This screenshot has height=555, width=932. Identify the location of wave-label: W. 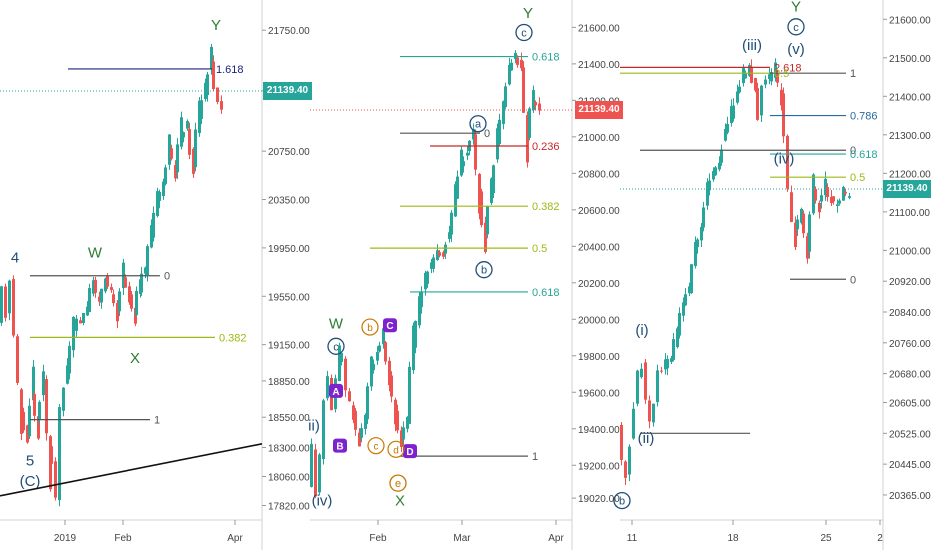
(95, 253).